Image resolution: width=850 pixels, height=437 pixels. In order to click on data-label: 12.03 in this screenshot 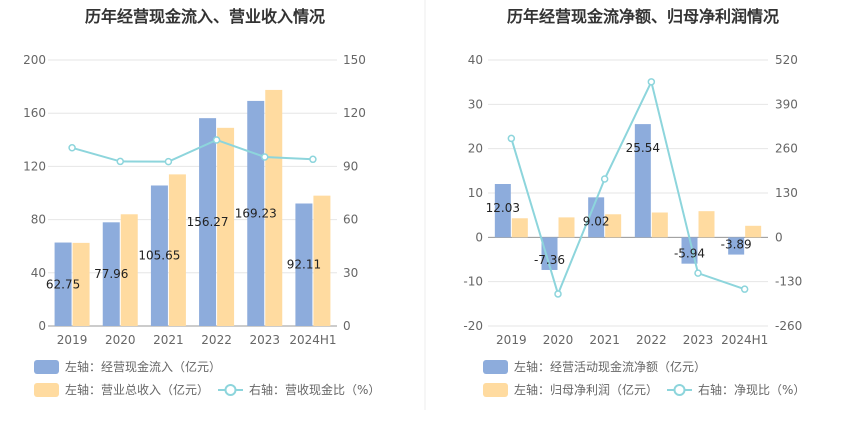, I will do `click(503, 208)`.